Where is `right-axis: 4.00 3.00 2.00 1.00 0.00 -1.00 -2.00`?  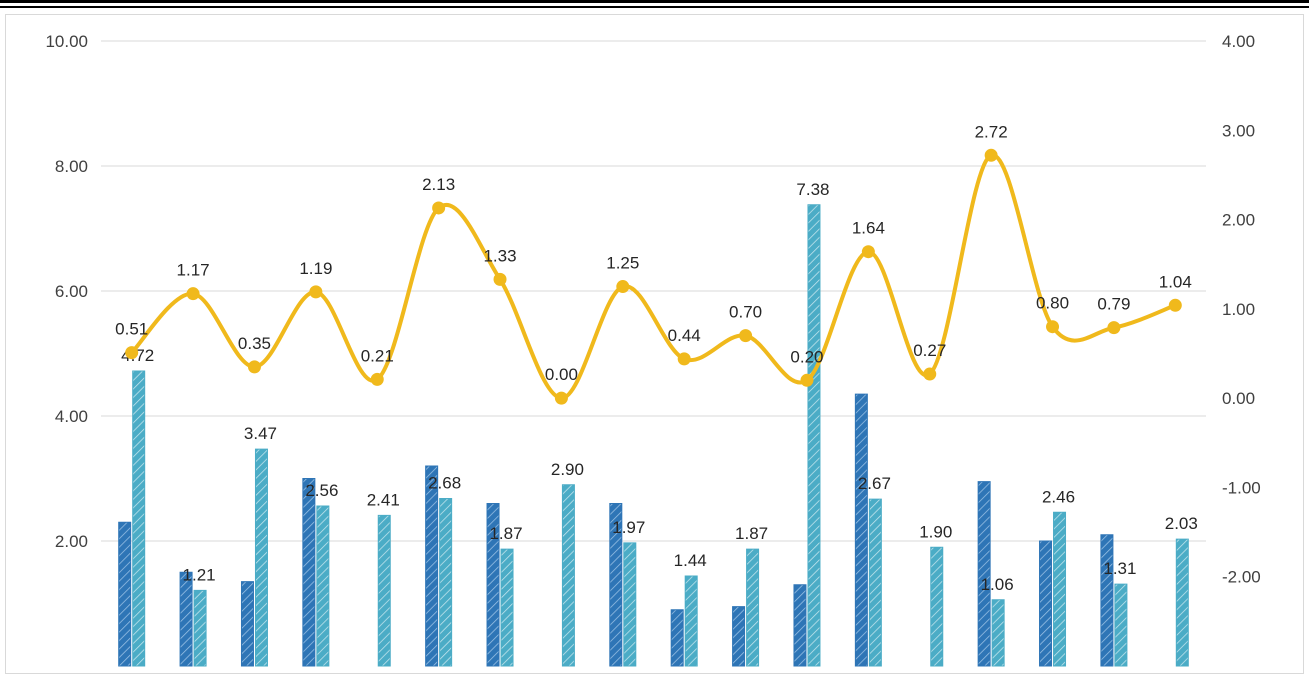 right-axis: 4.00 3.00 2.00 1.00 0.00 -1.00 -2.00 is located at coordinates (1241, 309).